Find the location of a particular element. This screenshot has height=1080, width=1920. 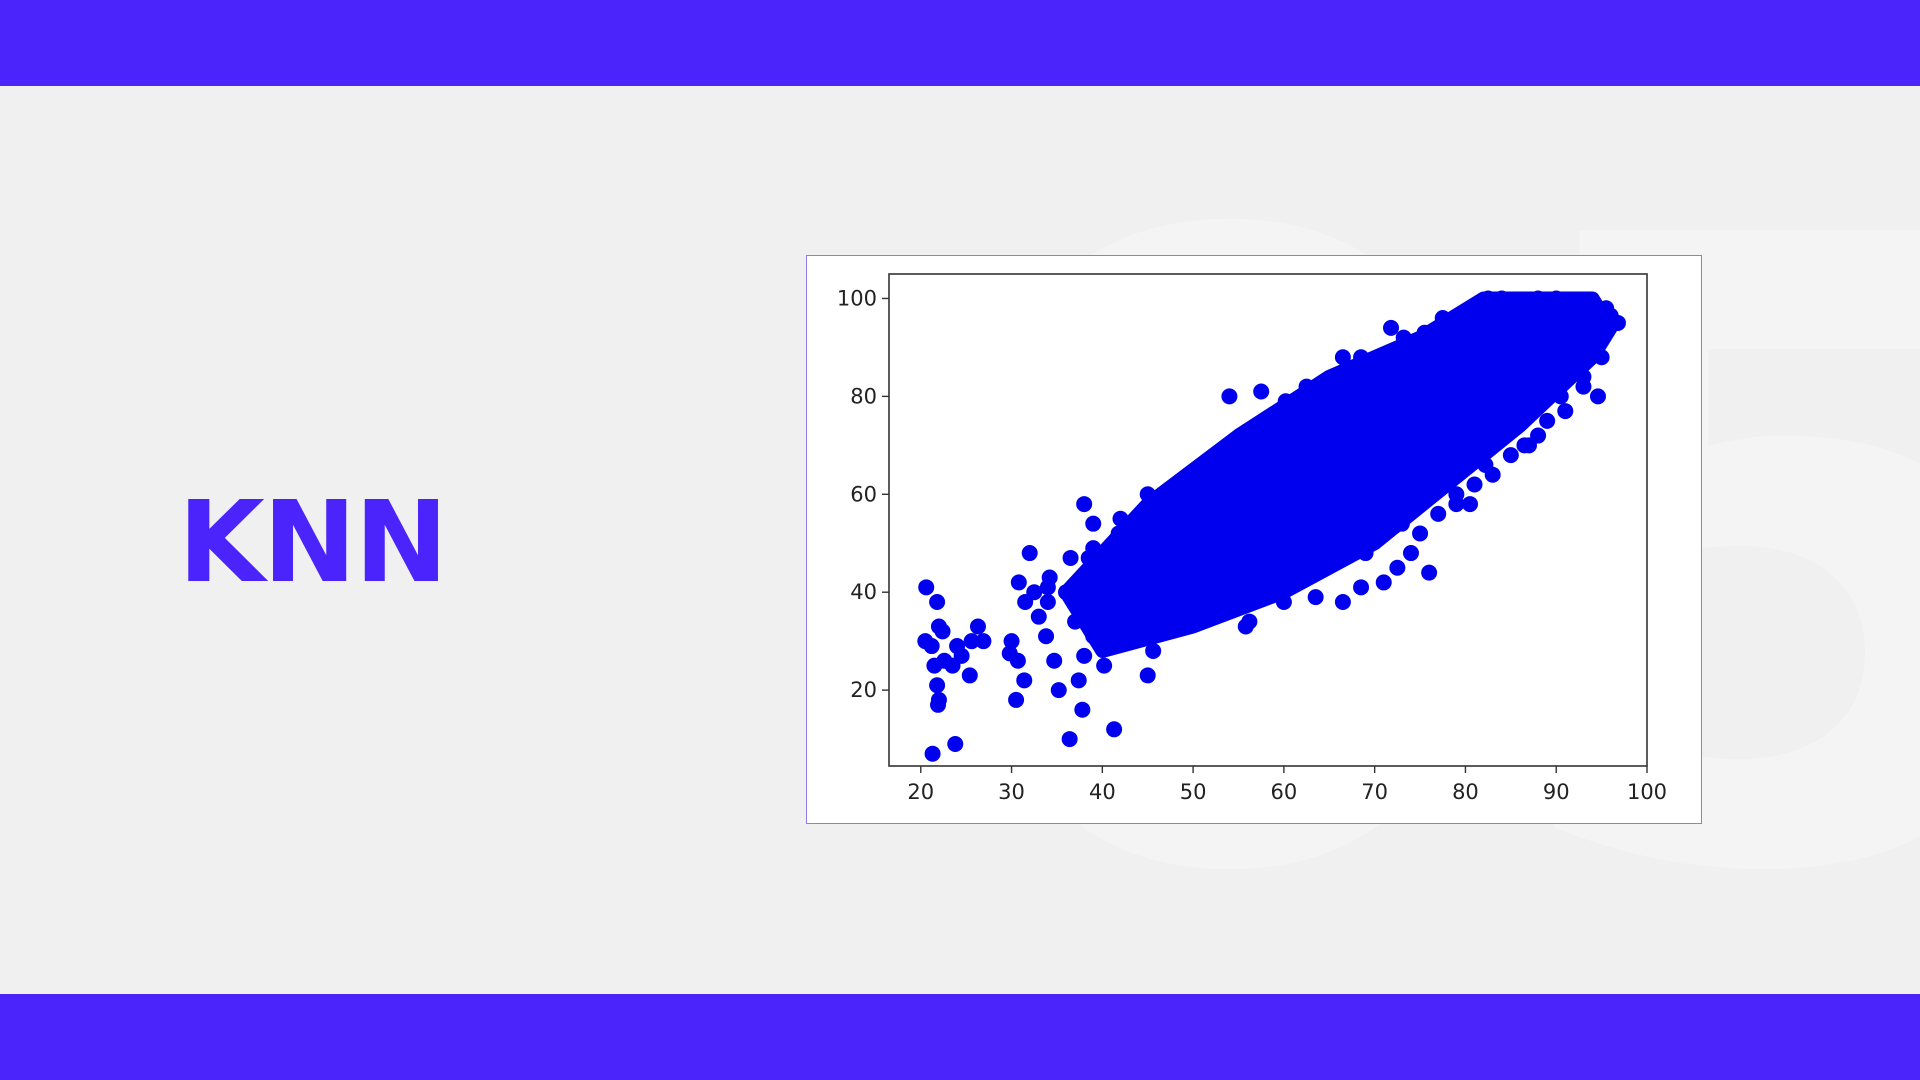

y-tick-label: 20 is located at coordinates (863, 690).